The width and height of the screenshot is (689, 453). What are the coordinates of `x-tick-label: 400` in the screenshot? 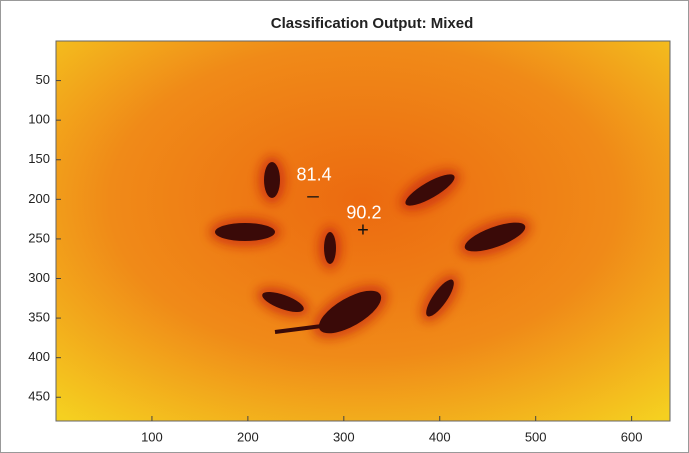 It's located at (440, 436).